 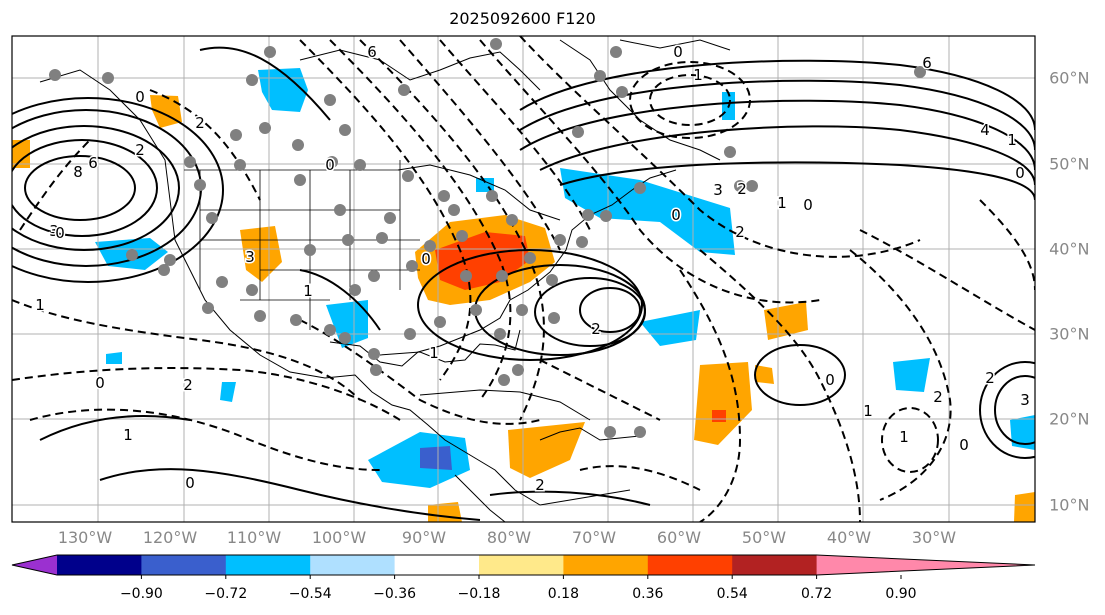 What do you see at coordinates (226, 594) in the screenshot?
I see `colorbar-tick-label: −0.72` at bounding box center [226, 594].